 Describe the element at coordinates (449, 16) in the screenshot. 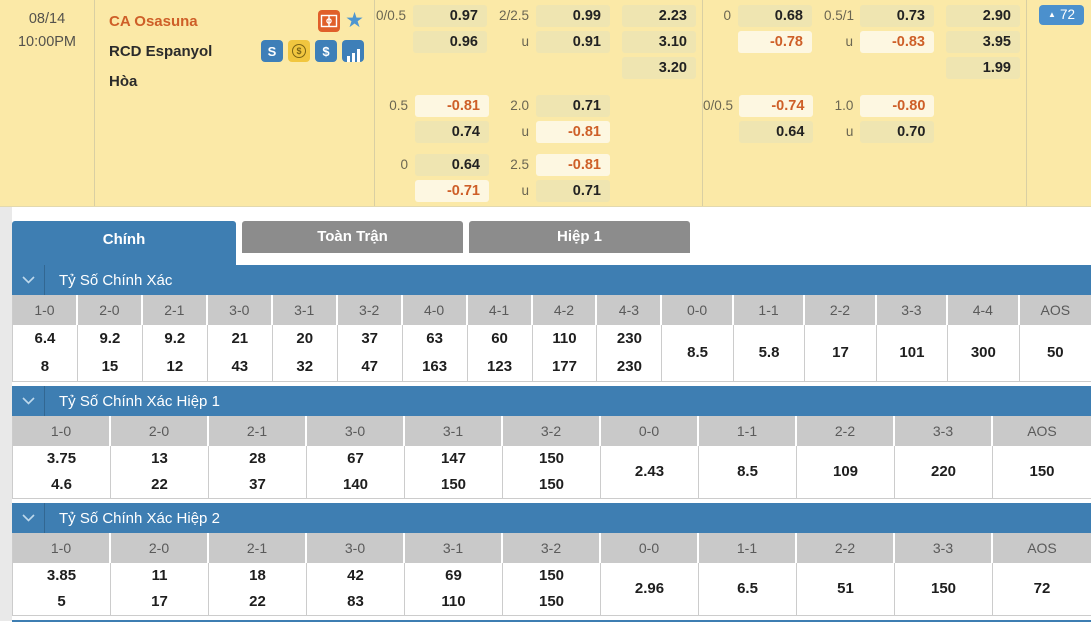

I see `odds-cell: 0.97` at that location.